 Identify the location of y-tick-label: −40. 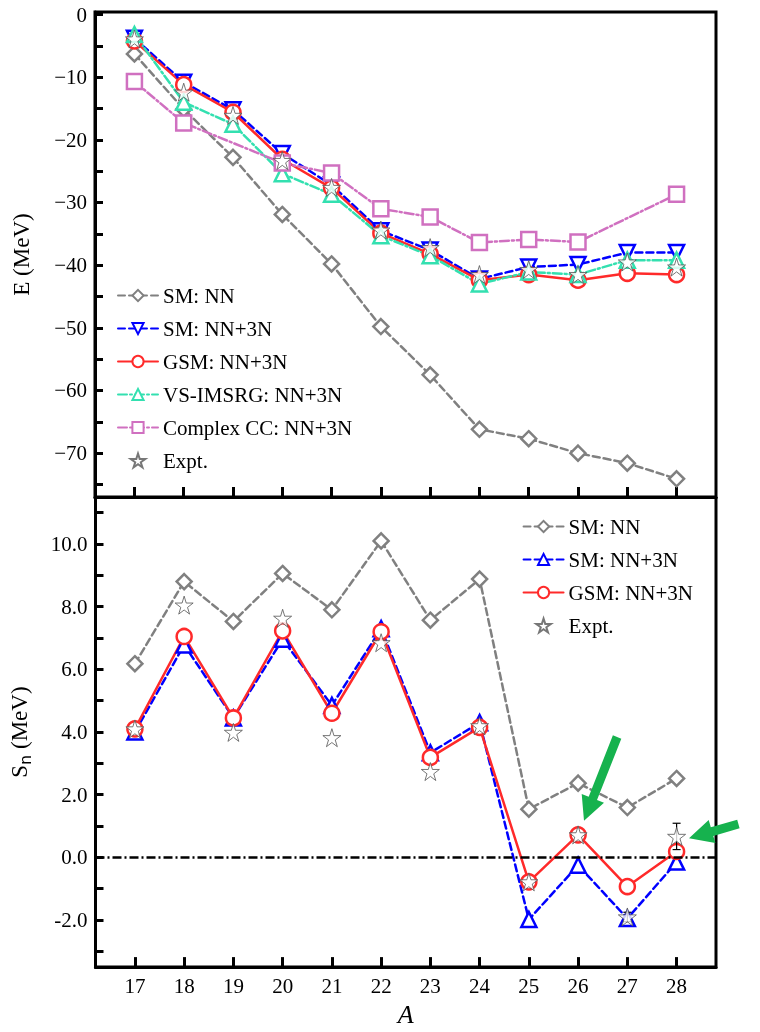
(70, 265).